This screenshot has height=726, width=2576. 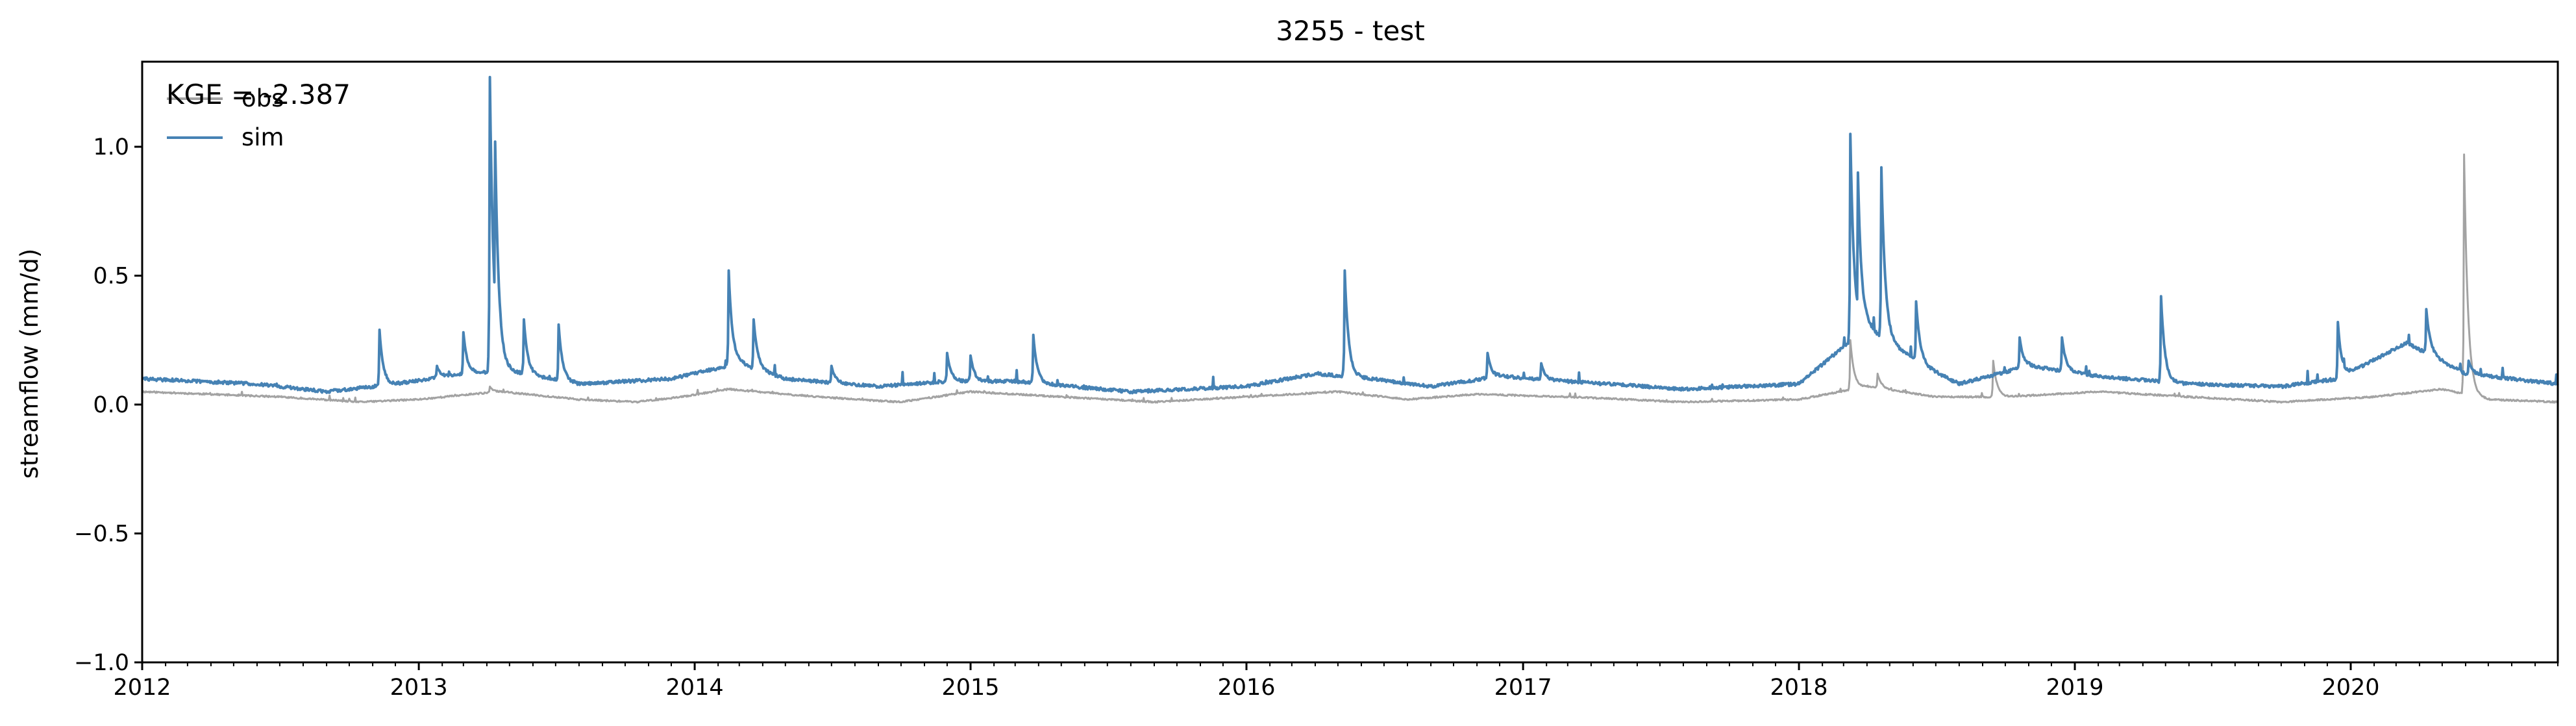 What do you see at coordinates (111, 277) in the screenshot?
I see `y-tick-label: 0.5` at bounding box center [111, 277].